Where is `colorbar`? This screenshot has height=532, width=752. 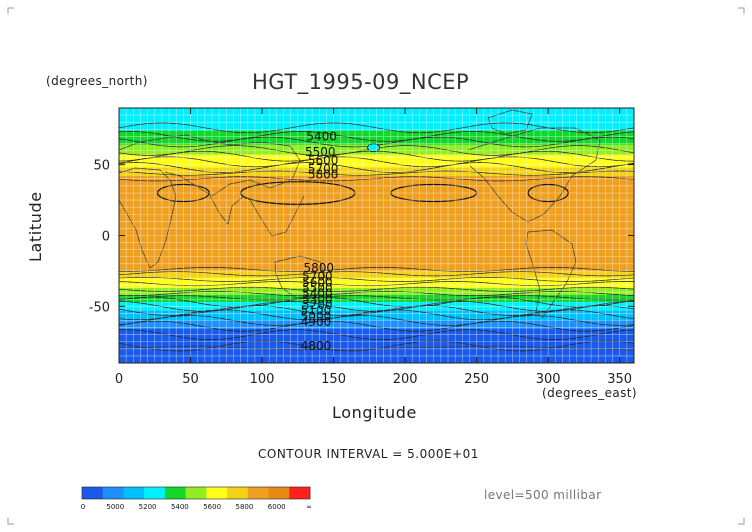
colorbar is located at coordinates (196, 493).